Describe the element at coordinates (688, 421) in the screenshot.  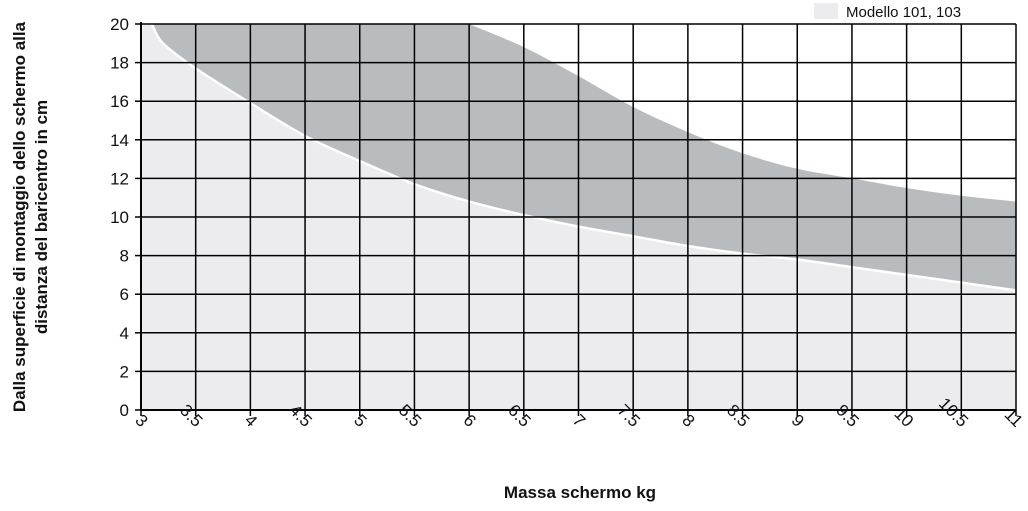
I see `x-tick-label: 8` at that location.